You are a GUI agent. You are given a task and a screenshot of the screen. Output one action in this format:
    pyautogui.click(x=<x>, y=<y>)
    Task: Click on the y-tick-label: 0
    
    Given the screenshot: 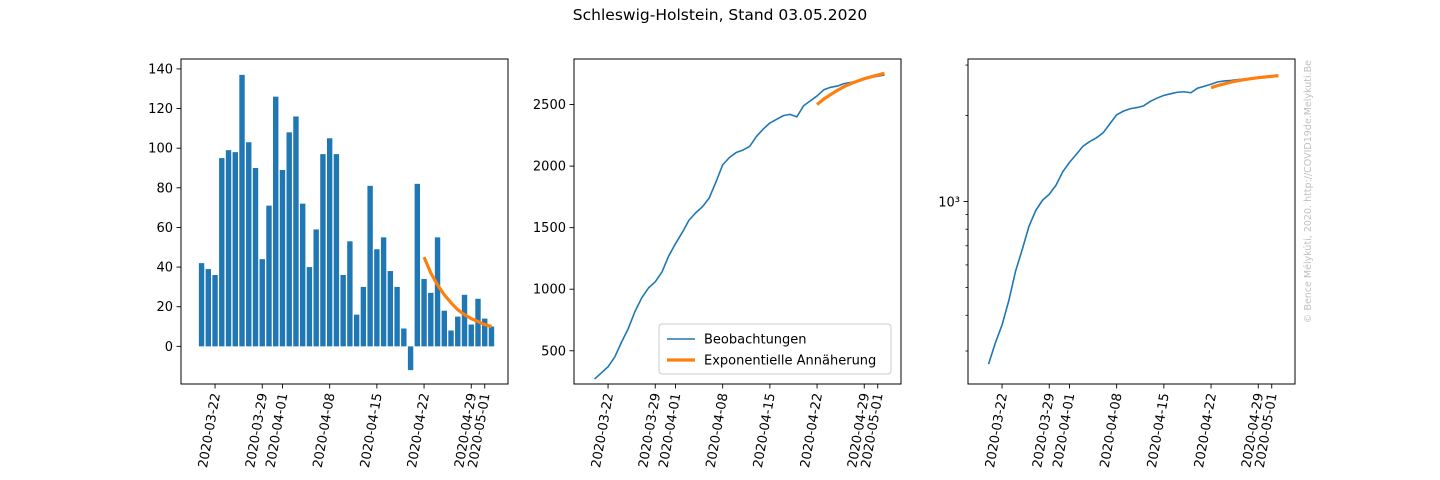 What is the action you would take?
    pyautogui.click(x=169, y=347)
    